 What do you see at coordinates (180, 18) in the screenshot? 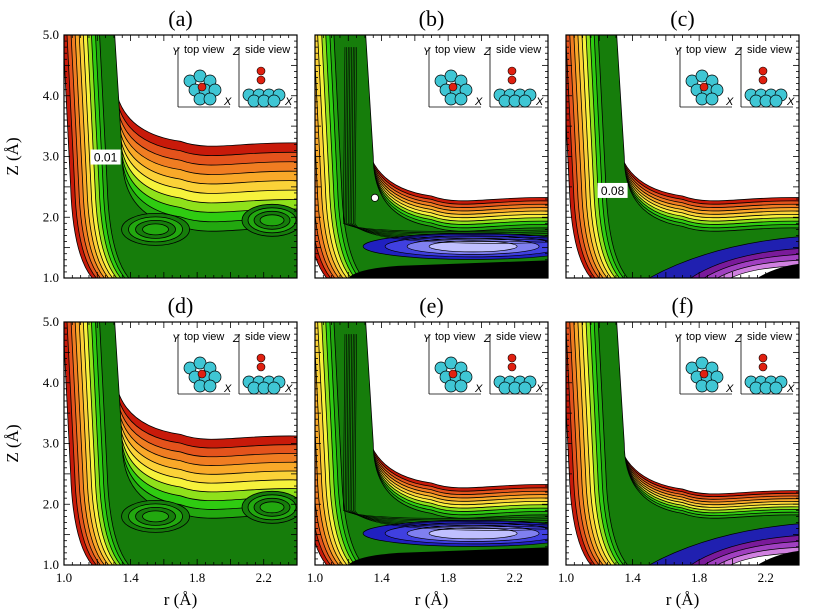
I see `panel-label: (a)` at bounding box center [180, 18].